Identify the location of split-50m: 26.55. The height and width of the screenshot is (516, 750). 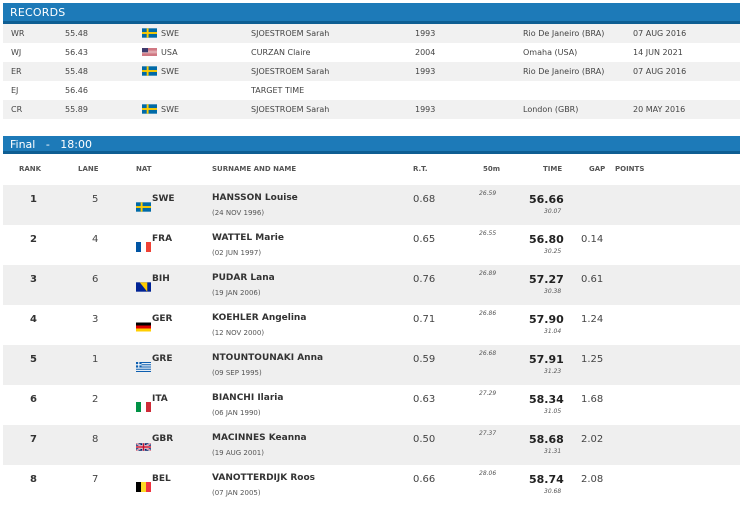
(488, 233).